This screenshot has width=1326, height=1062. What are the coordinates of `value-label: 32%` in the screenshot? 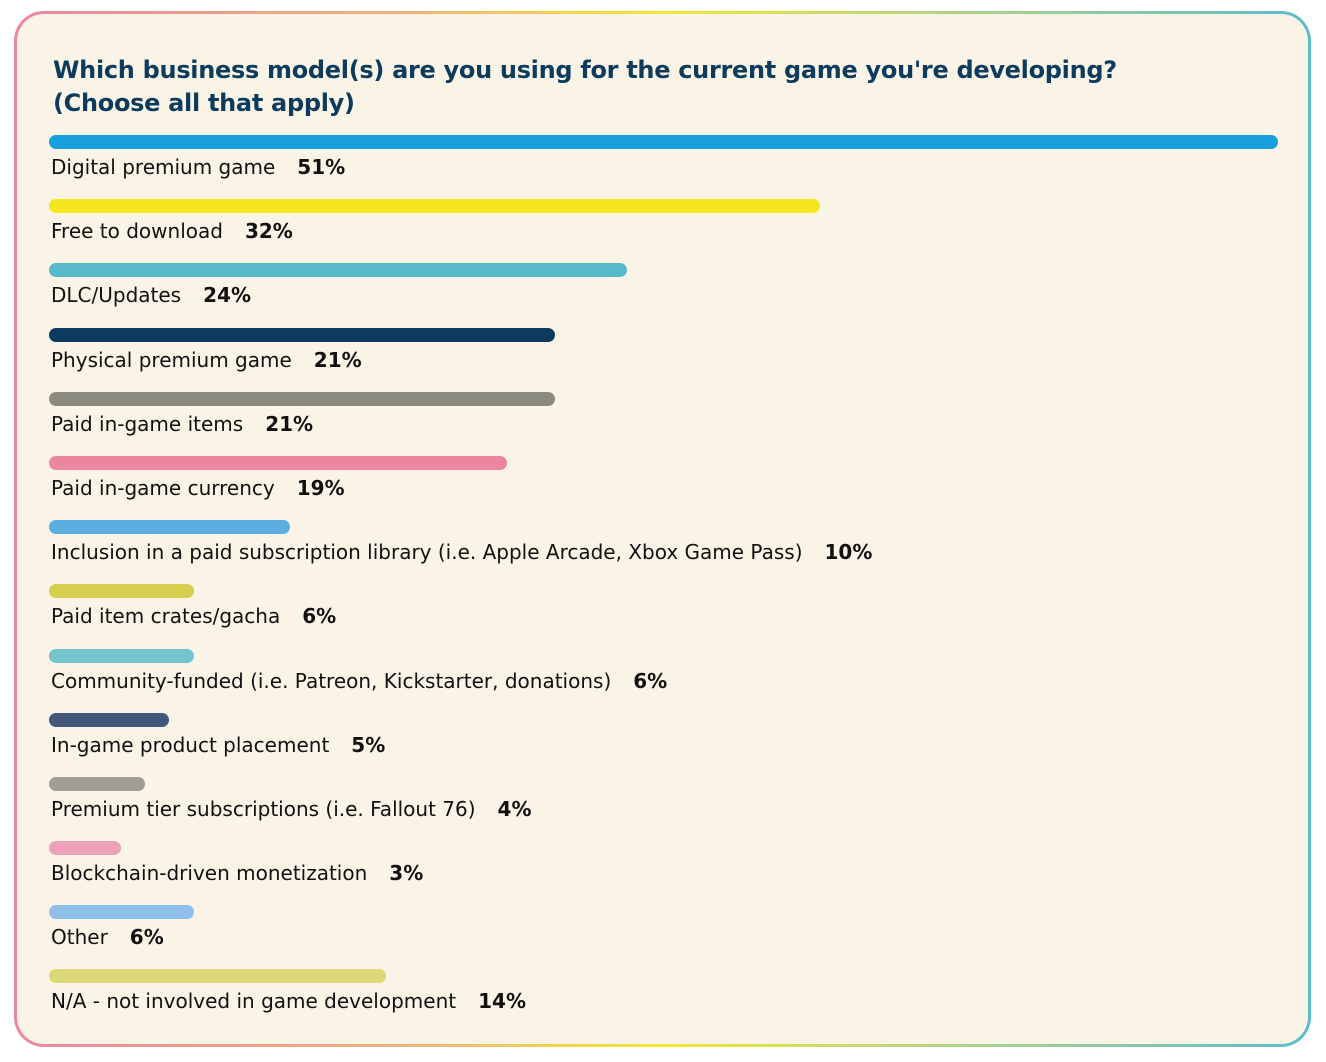 It's located at (268, 231).